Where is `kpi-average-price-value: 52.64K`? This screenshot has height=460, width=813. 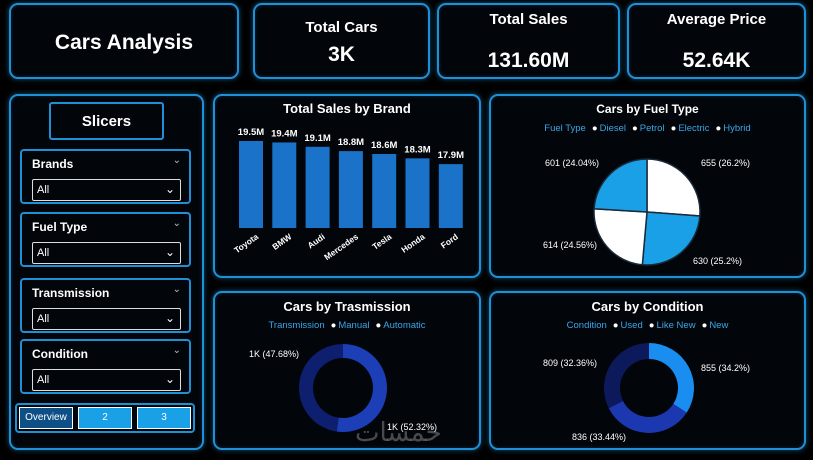 kpi-average-price-value: 52.64K is located at coordinates (716, 60).